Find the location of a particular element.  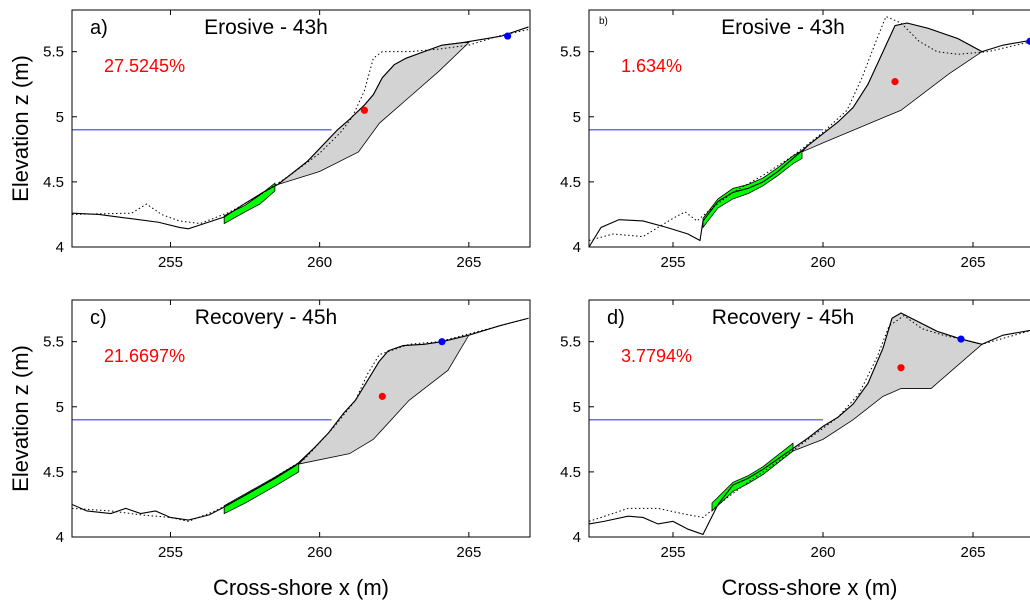

annotation: 1.634% is located at coordinates (651, 66).